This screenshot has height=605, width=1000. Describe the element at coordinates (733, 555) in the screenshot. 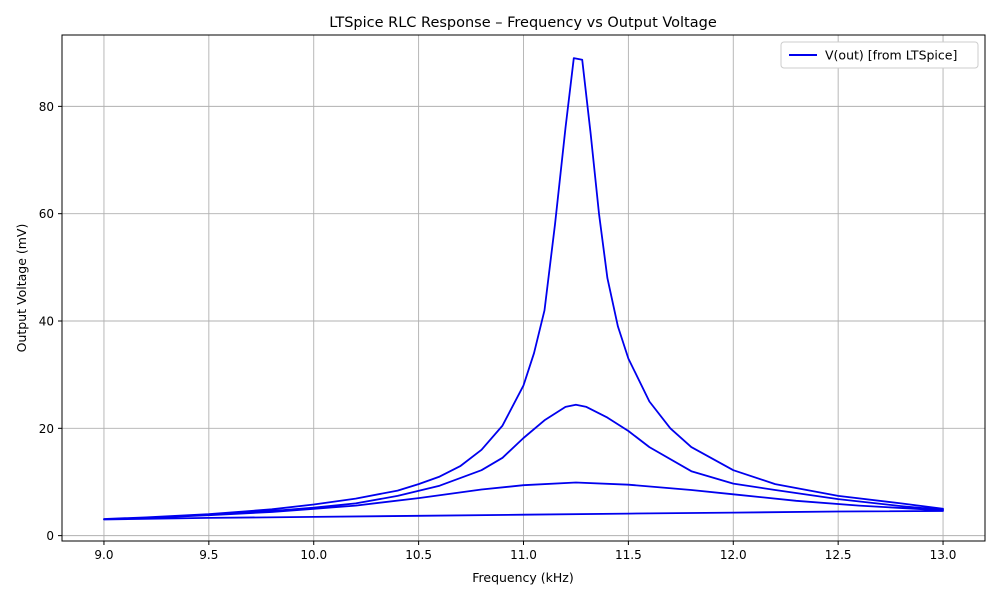

I see `x-tick-label: 12.0` at that location.